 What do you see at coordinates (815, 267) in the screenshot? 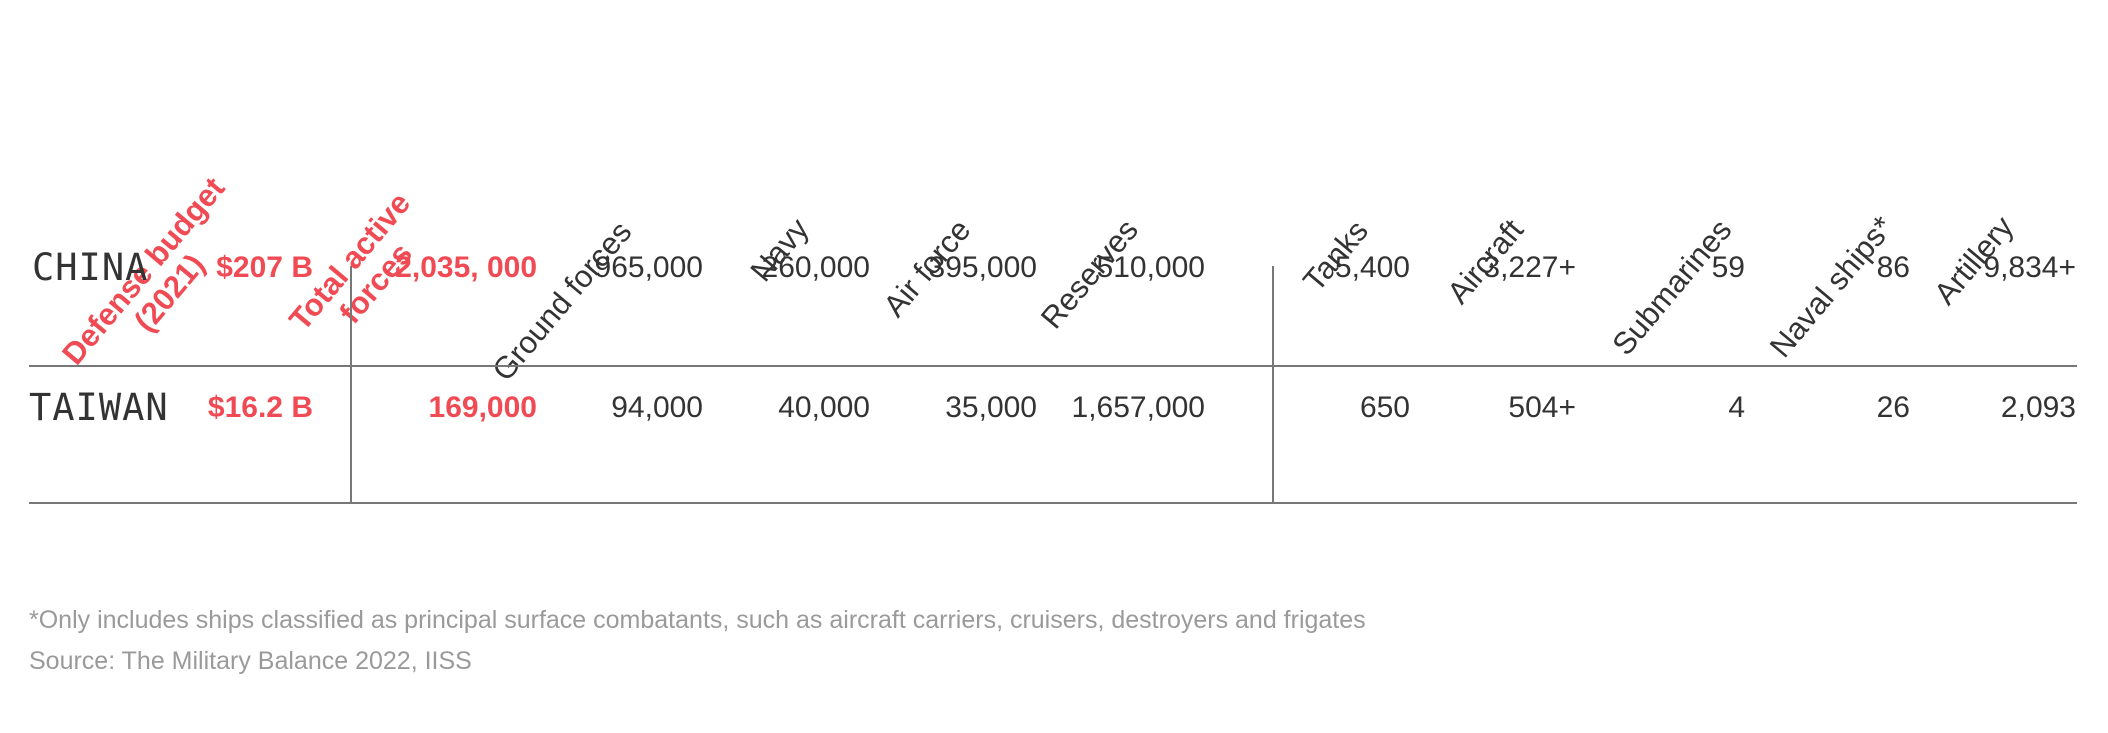
I see `value-navy: 260,000` at bounding box center [815, 267].